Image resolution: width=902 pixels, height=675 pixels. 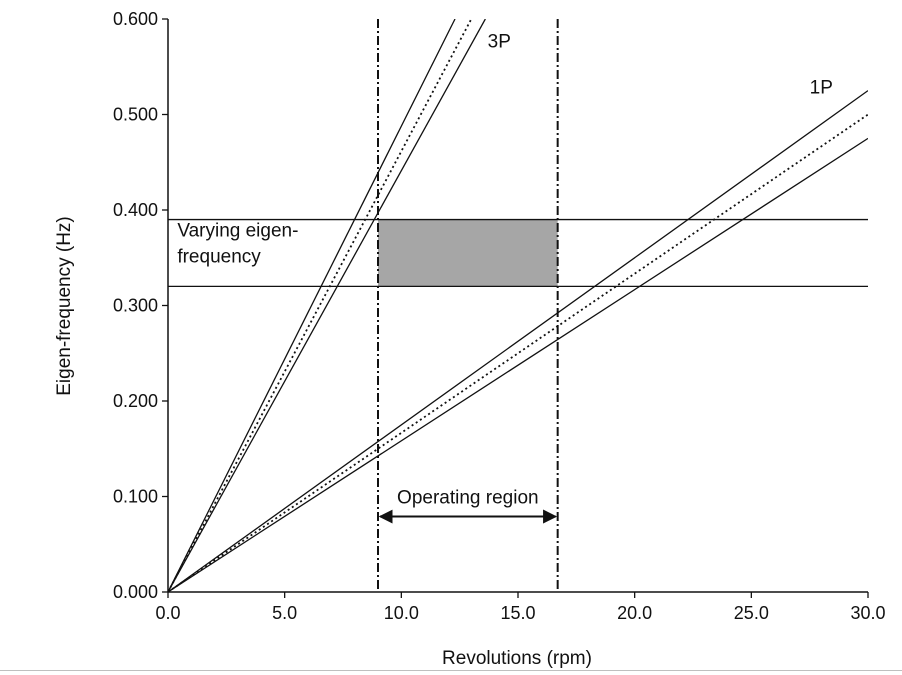 I want to click on shaded-operating-band, so click(x=468, y=253).